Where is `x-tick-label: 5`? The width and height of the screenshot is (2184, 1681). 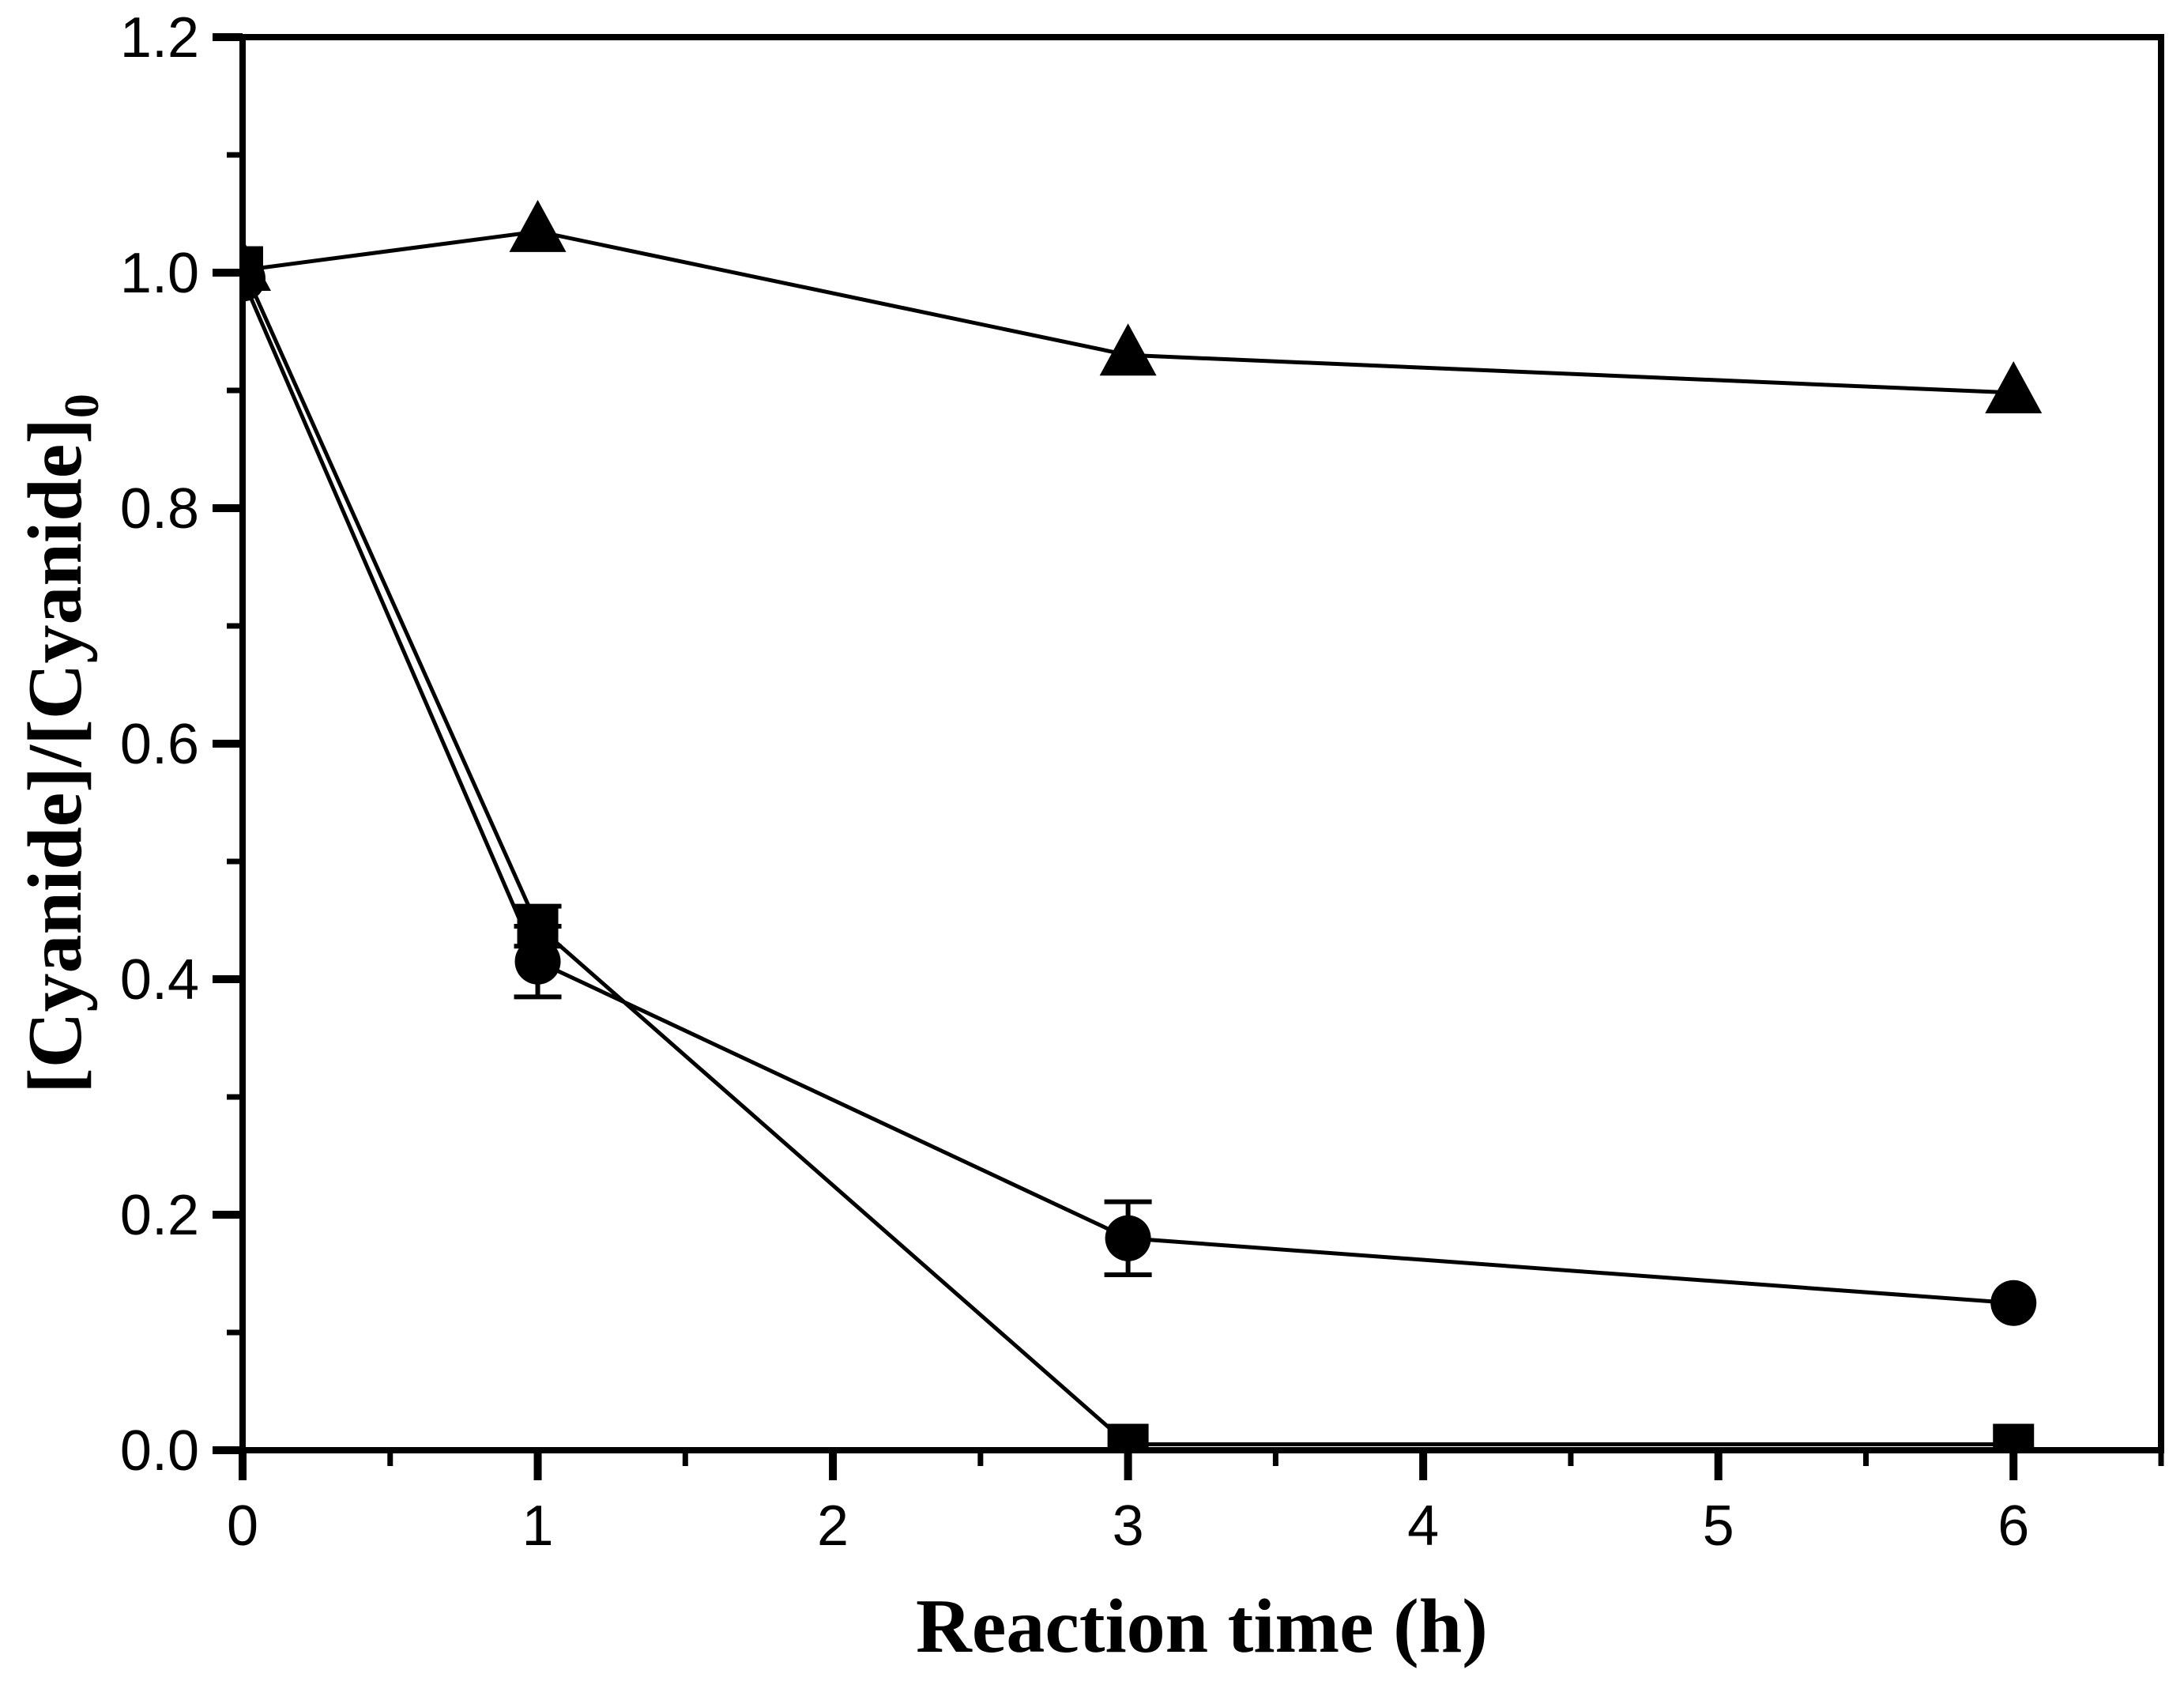 x-tick-label: 5 is located at coordinates (1718, 1526).